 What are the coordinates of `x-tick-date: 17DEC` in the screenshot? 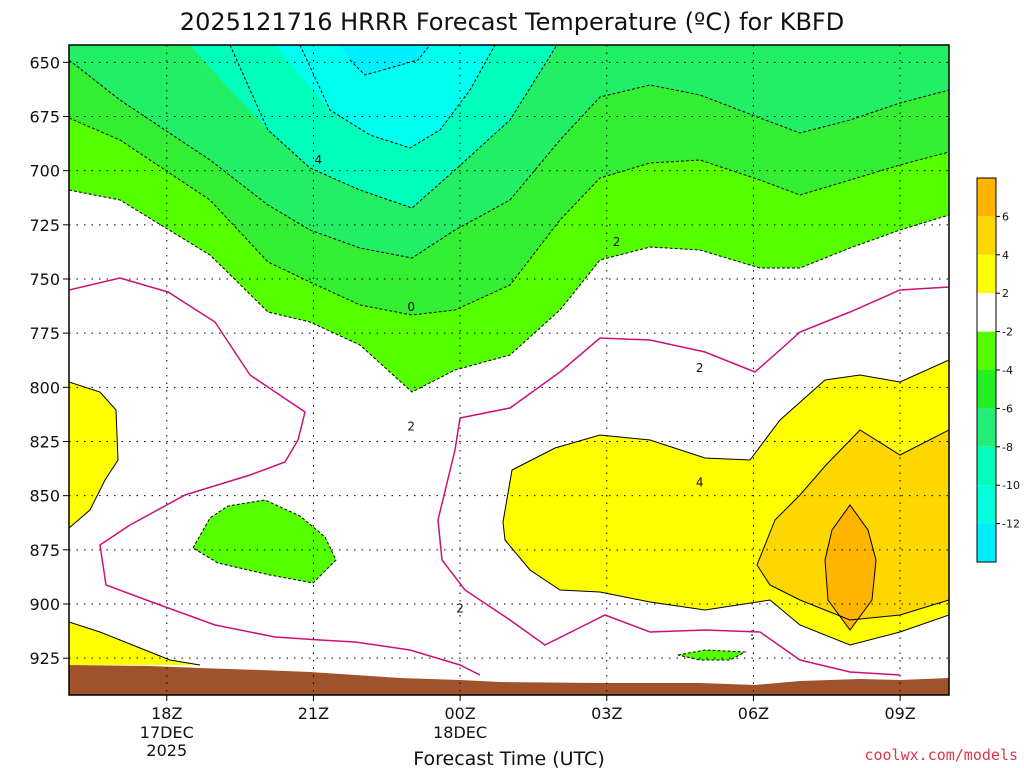 It's located at (167, 732).